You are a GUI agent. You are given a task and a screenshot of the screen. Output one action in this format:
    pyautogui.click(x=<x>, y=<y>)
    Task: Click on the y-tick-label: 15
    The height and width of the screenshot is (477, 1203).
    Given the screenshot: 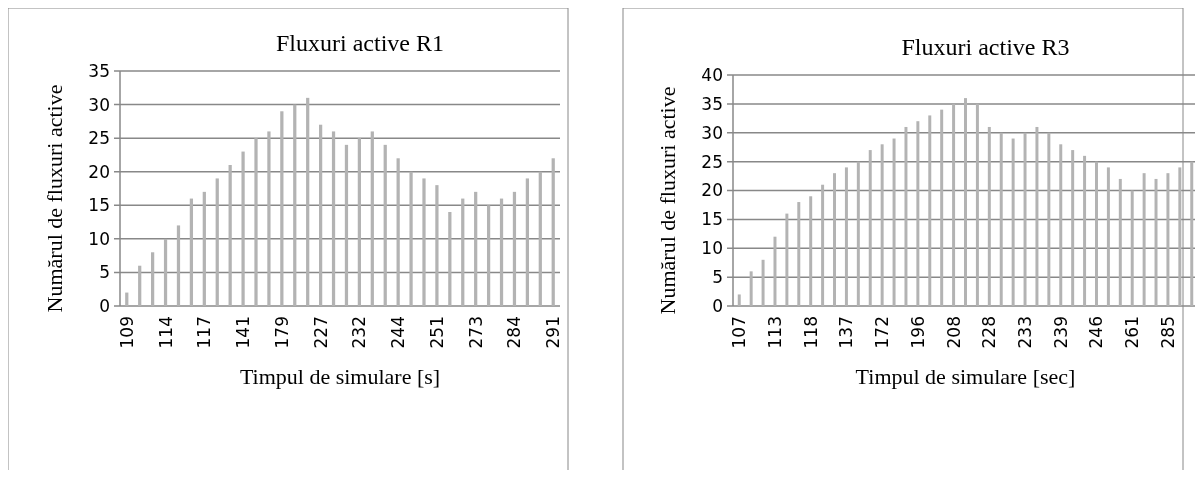 What is the action you would take?
    pyautogui.click(x=712, y=219)
    